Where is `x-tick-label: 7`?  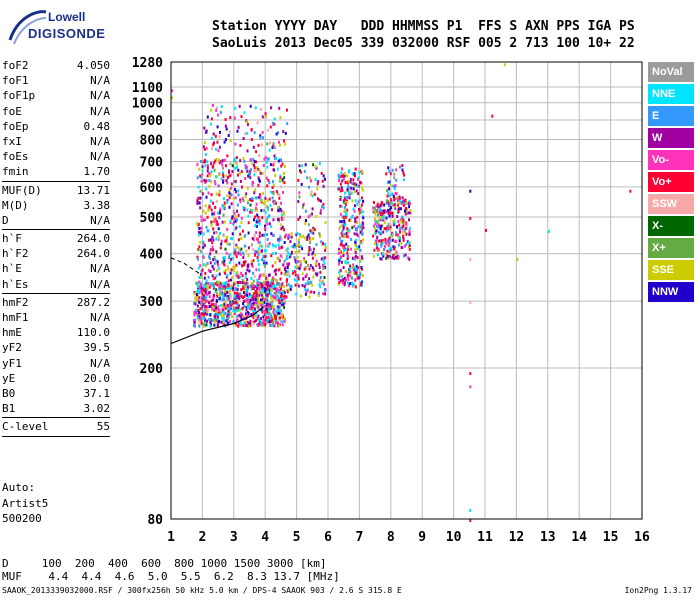 x-tick-label: 7 is located at coordinates (359, 537).